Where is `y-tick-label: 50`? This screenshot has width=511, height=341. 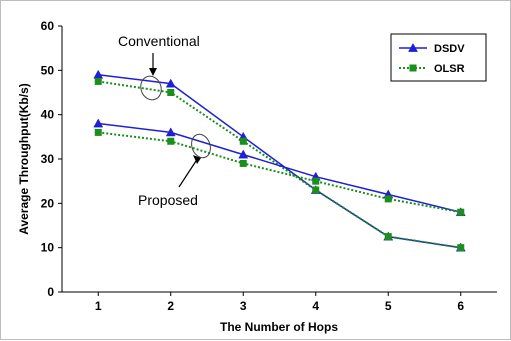 y-tick-label: 50 is located at coordinates (48, 70).